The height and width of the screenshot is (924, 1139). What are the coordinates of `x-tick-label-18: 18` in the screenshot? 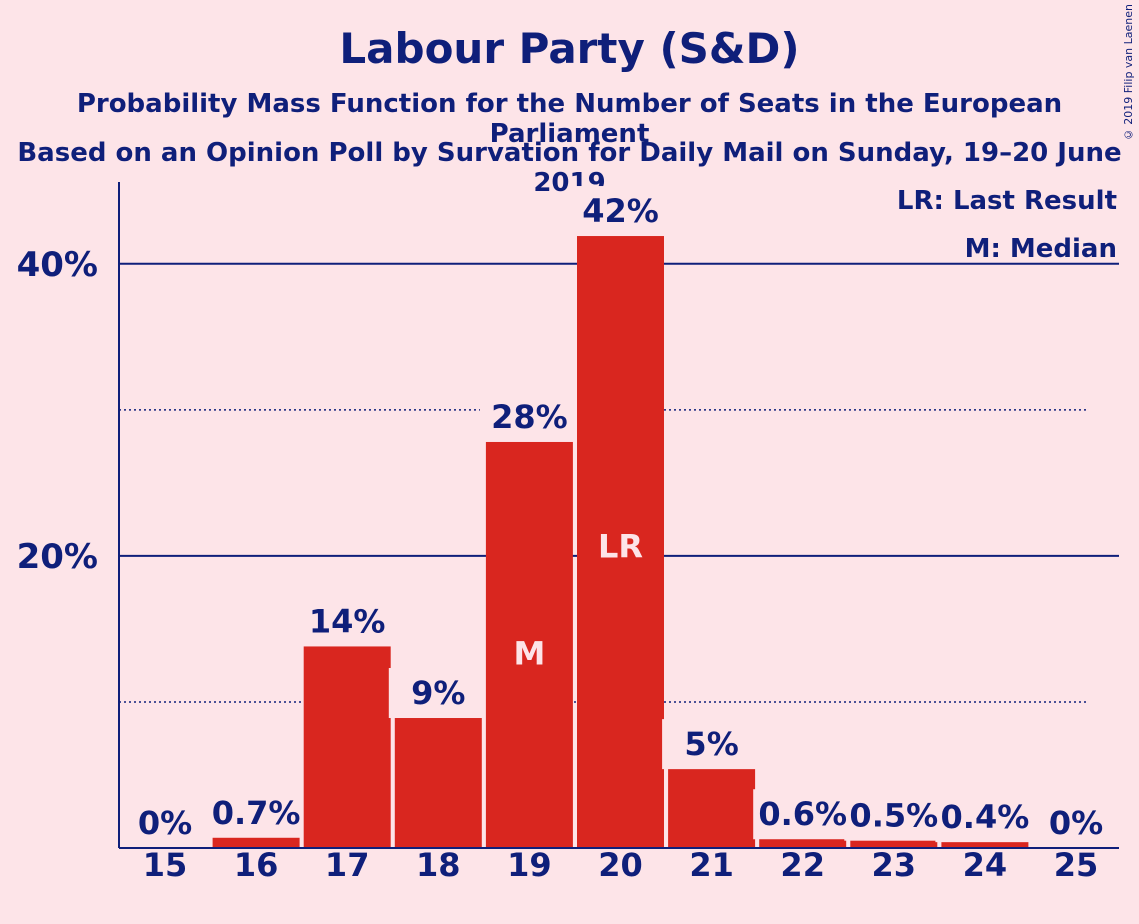 It's located at (438, 865).